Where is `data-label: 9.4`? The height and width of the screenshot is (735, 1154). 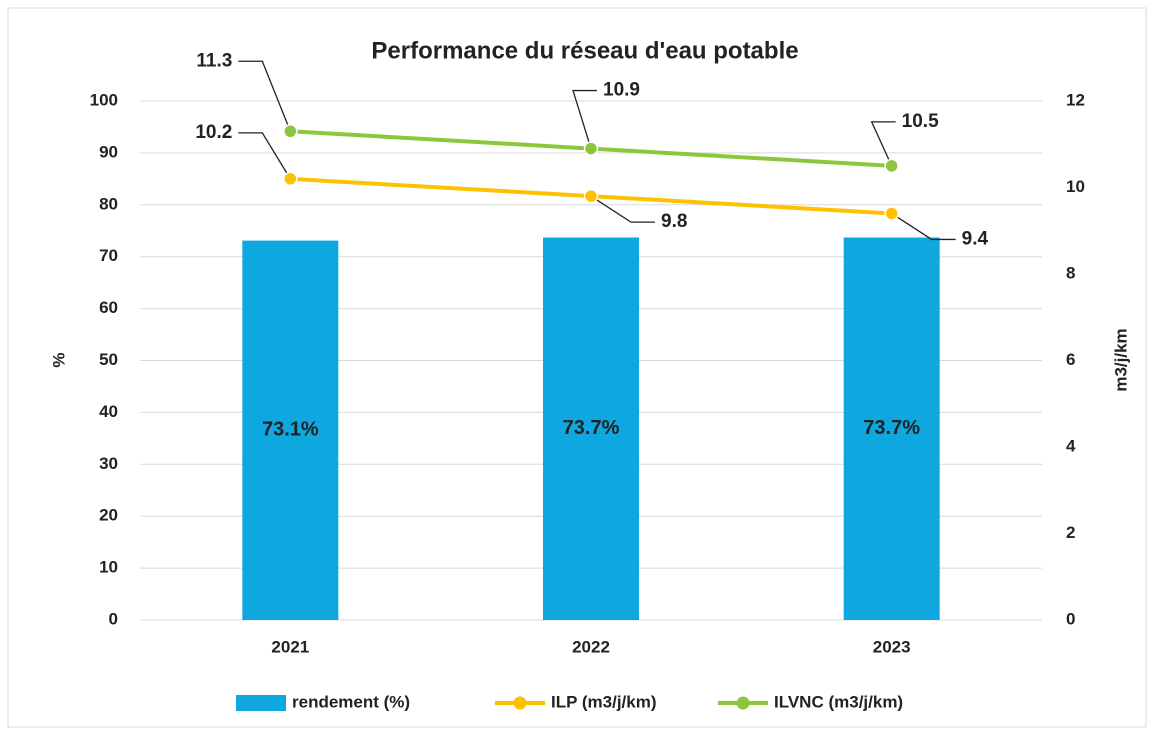 data-label: 9.4 is located at coordinates (975, 238).